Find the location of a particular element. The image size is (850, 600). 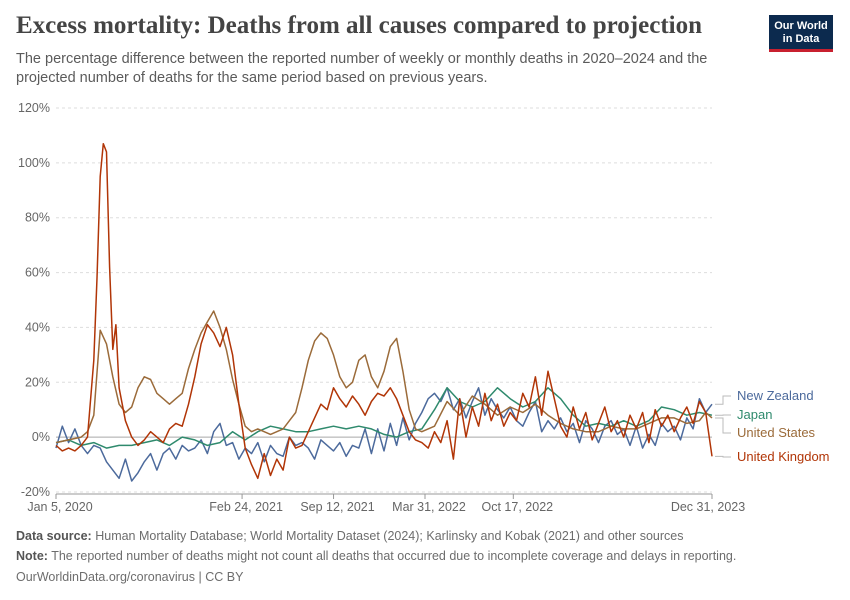

y-tick-label: 80% is located at coordinates (37, 218).